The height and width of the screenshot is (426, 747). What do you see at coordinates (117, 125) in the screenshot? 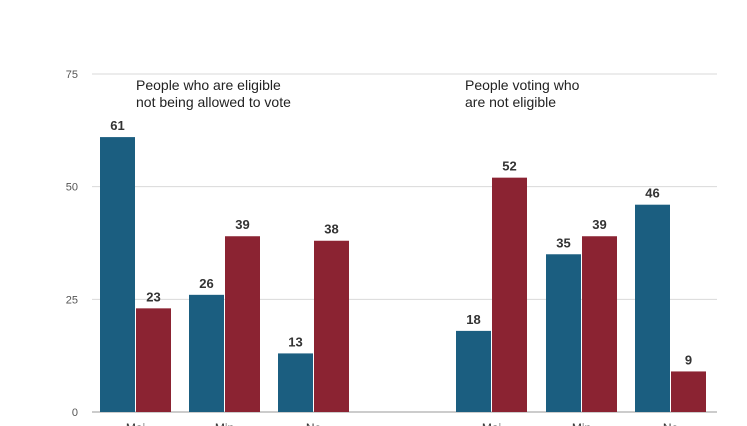
I see `data-label: 61` at bounding box center [117, 125].